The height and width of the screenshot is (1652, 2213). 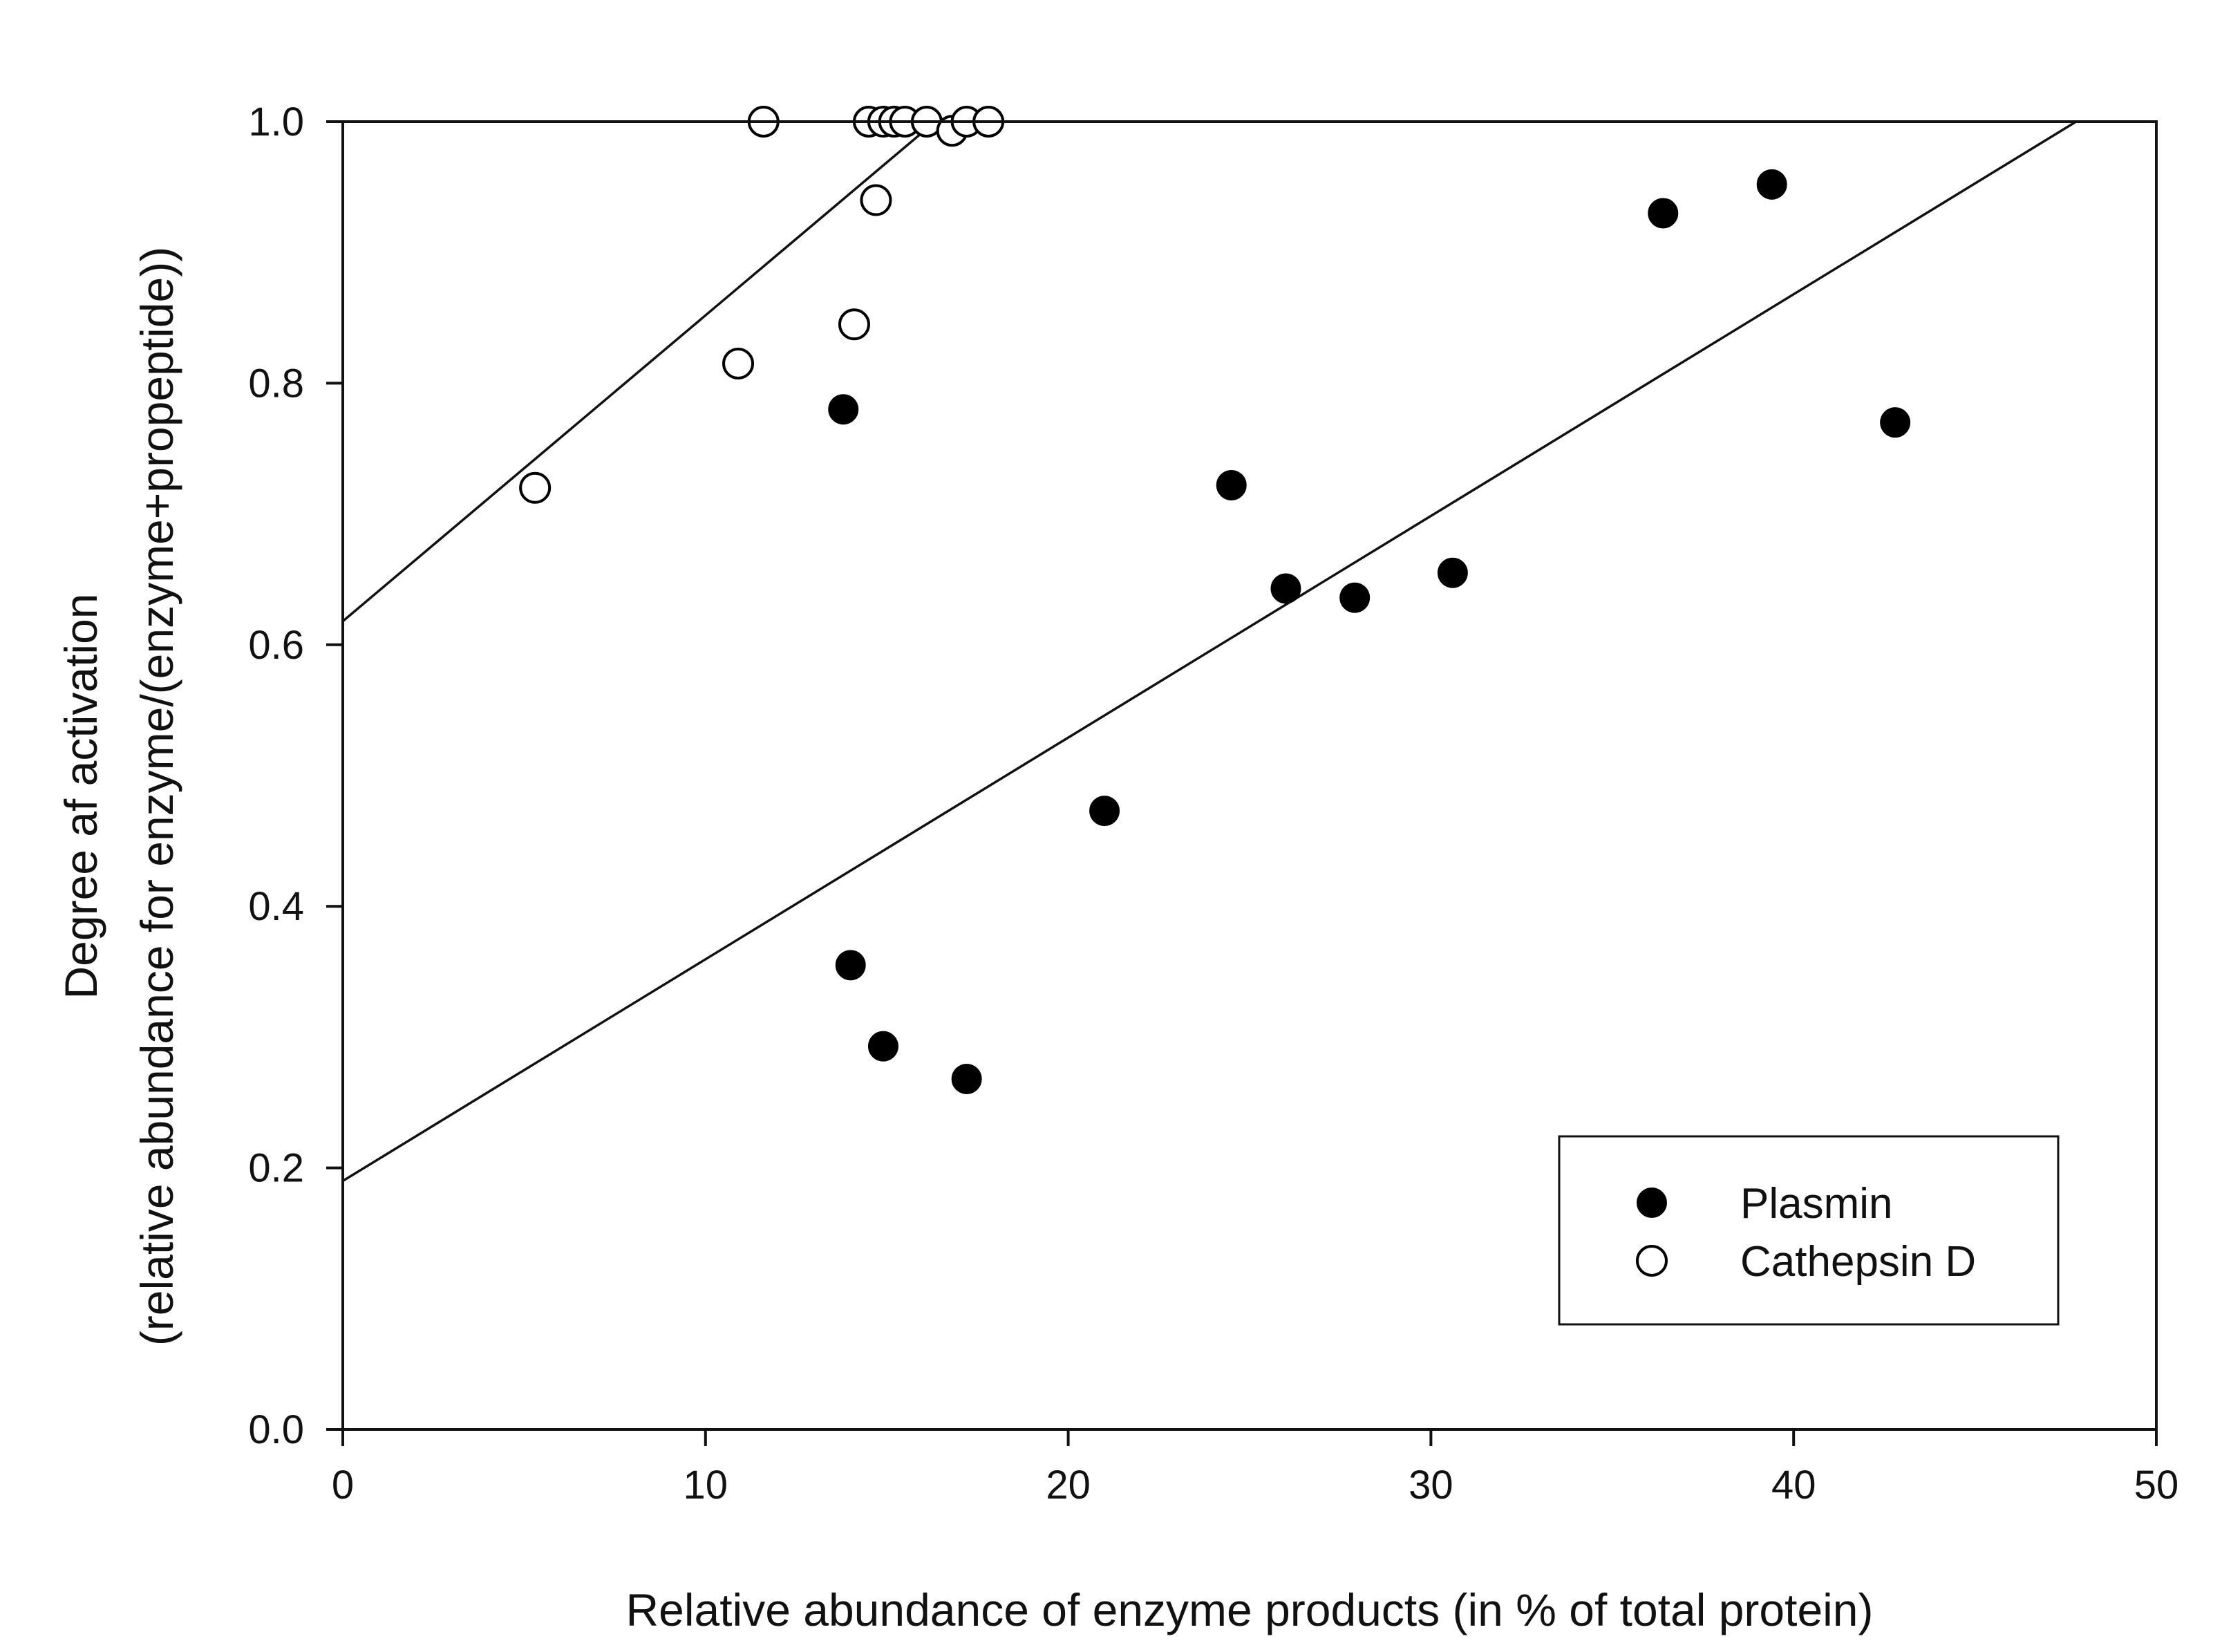 What do you see at coordinates (276, 122) in the screenshot?
I see `y-tick-label: 1.0` at bounding box center [276, 122].